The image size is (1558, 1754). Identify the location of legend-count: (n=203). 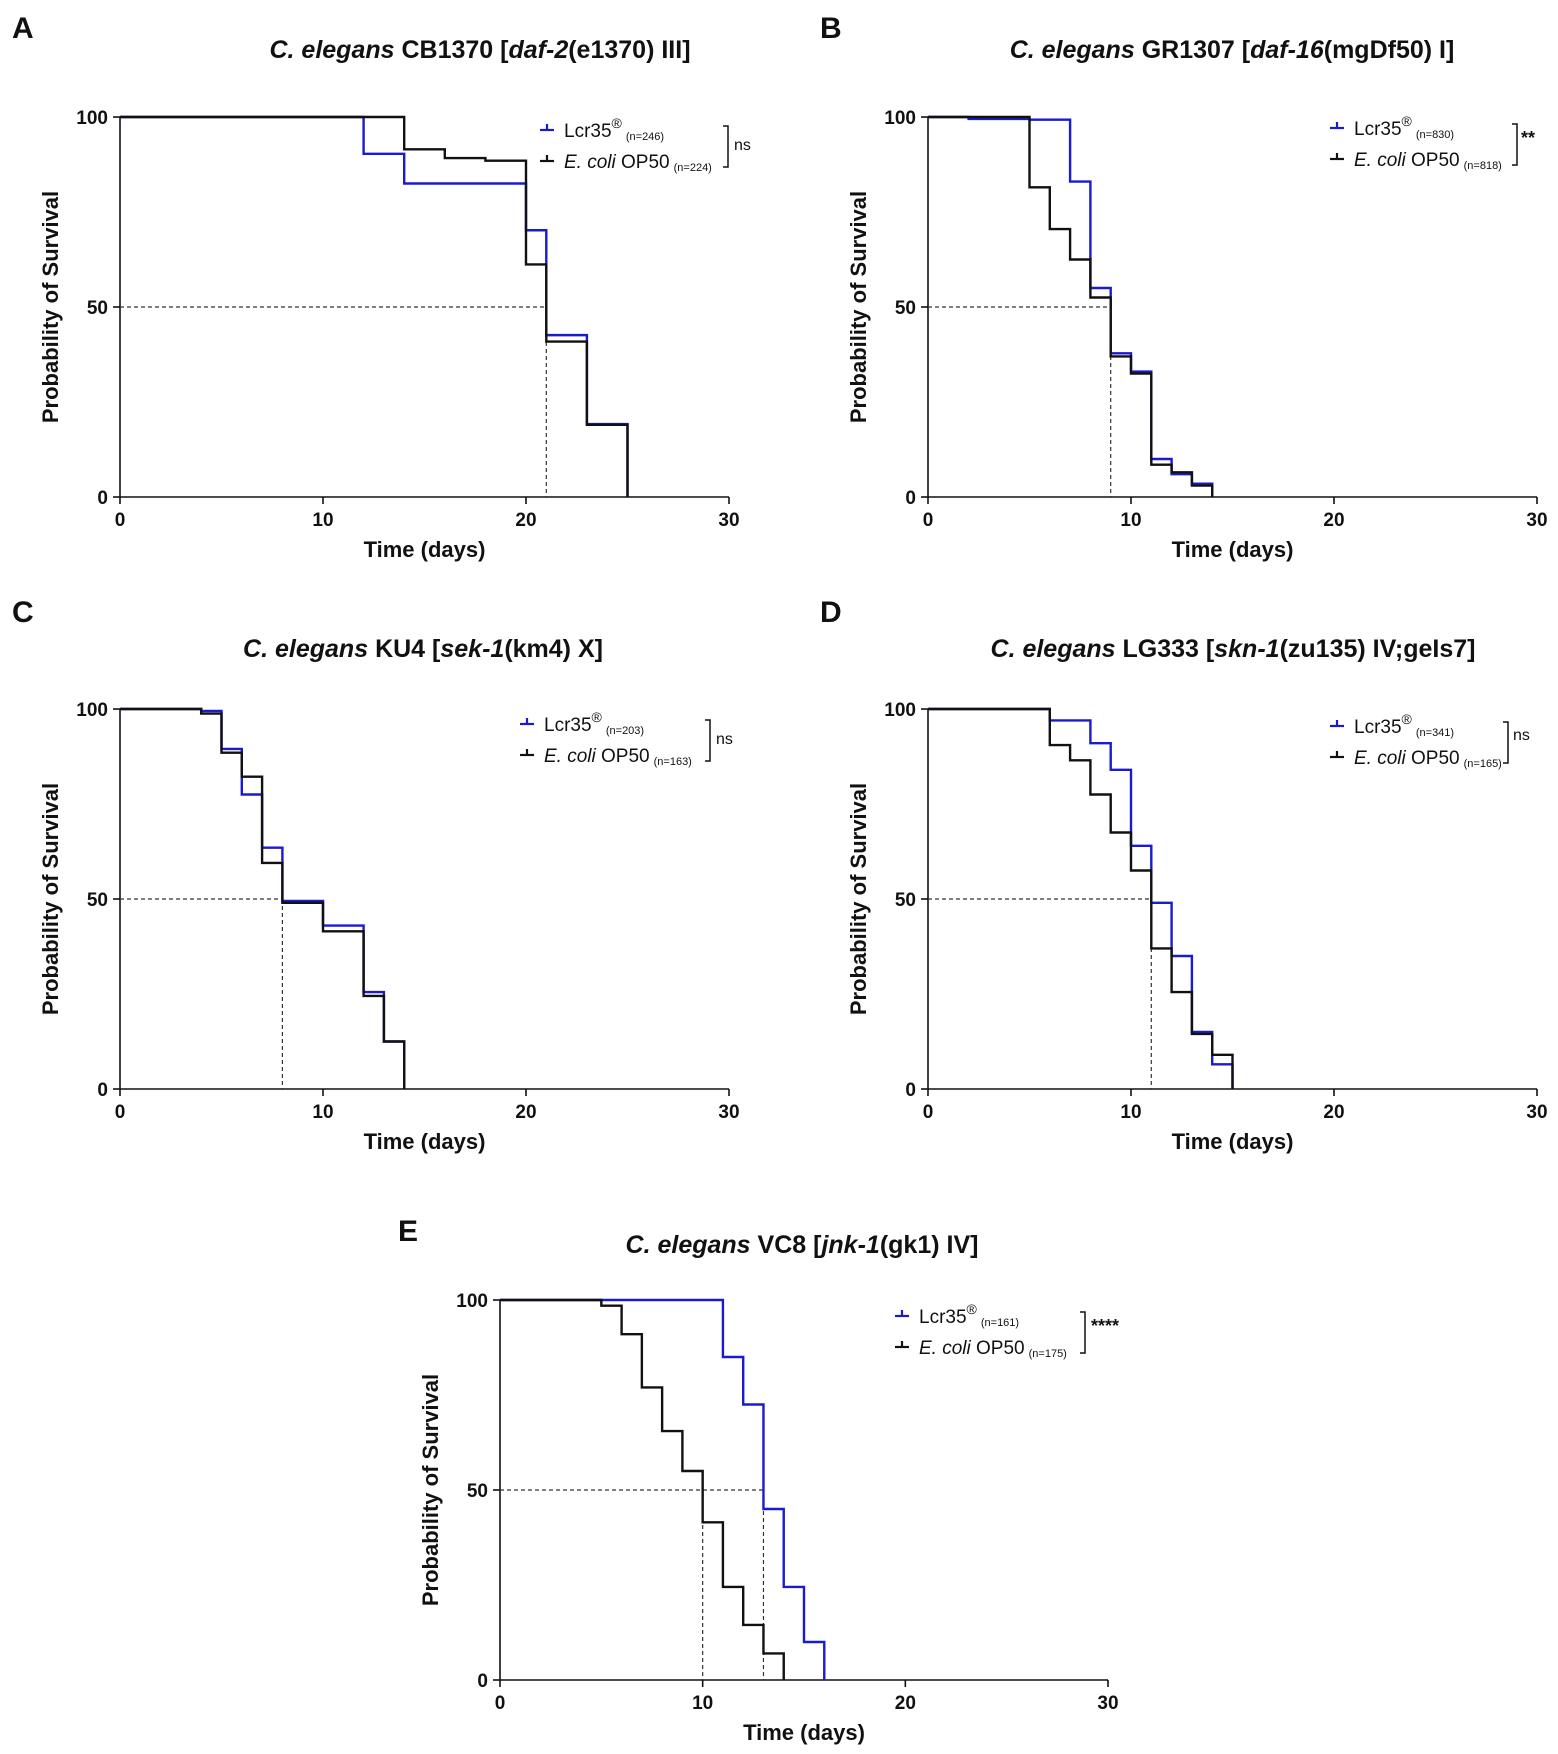
(625, 731).